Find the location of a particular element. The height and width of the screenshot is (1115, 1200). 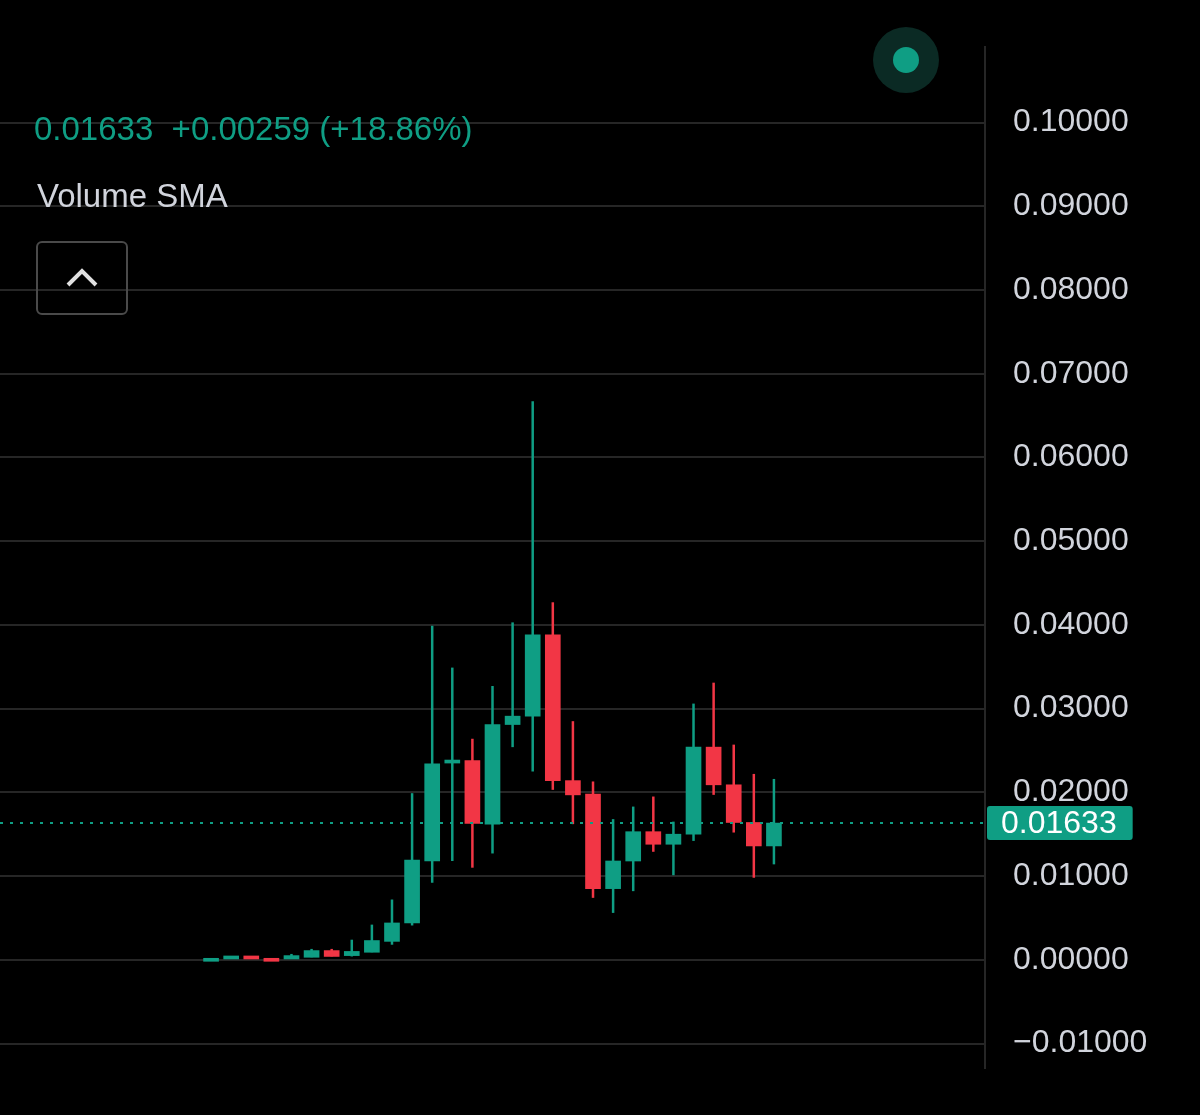

text: 0.01633 +0.00259 (+18.86%) is located at coordinates (253, 129).